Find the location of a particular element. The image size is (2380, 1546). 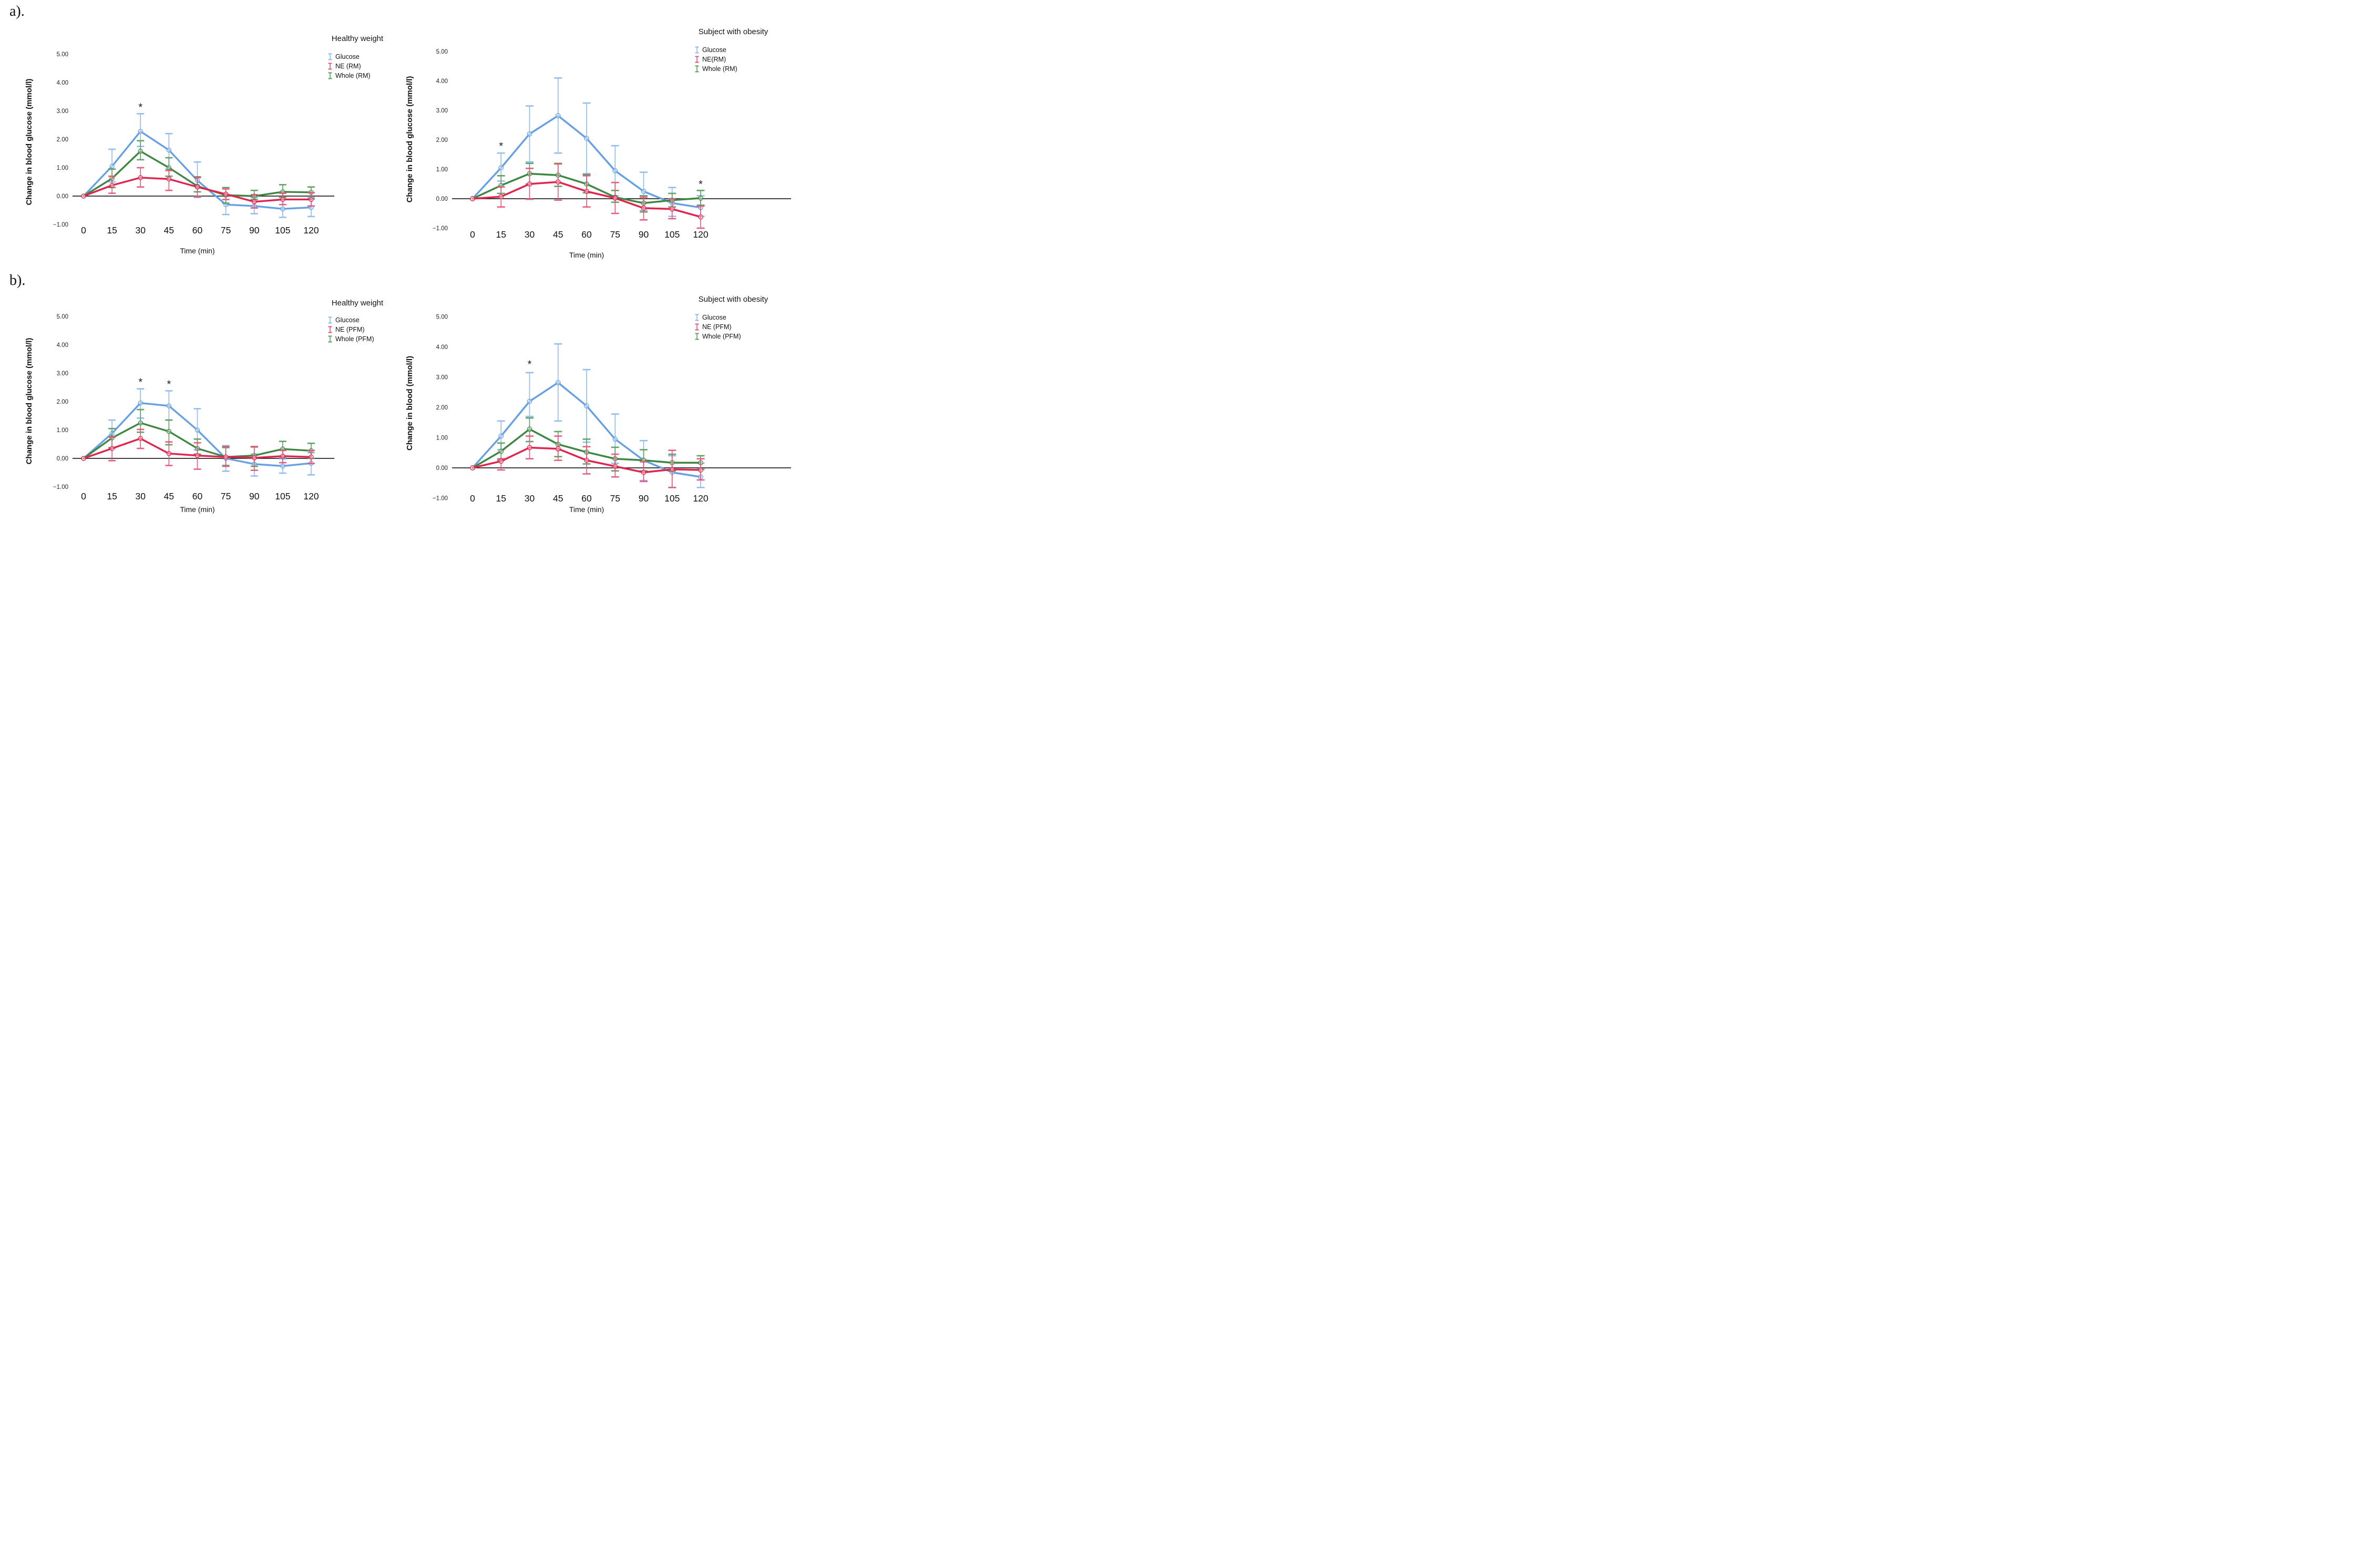

x-tick-label: 45 is located at coordinates (558, 235).